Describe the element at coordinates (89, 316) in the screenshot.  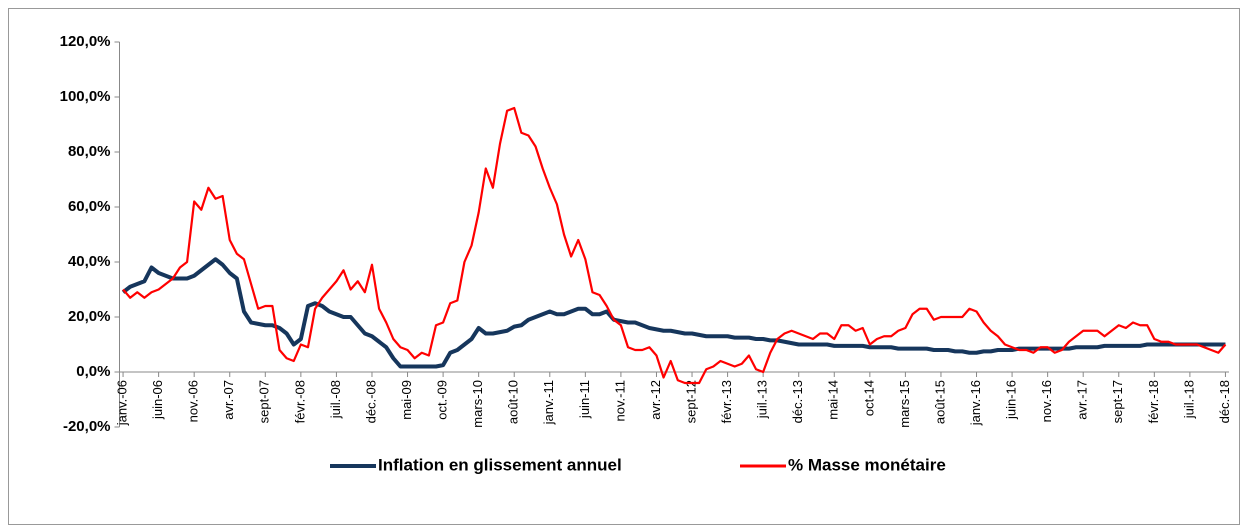
I see `y-tick-label: 20,0%` at that location.